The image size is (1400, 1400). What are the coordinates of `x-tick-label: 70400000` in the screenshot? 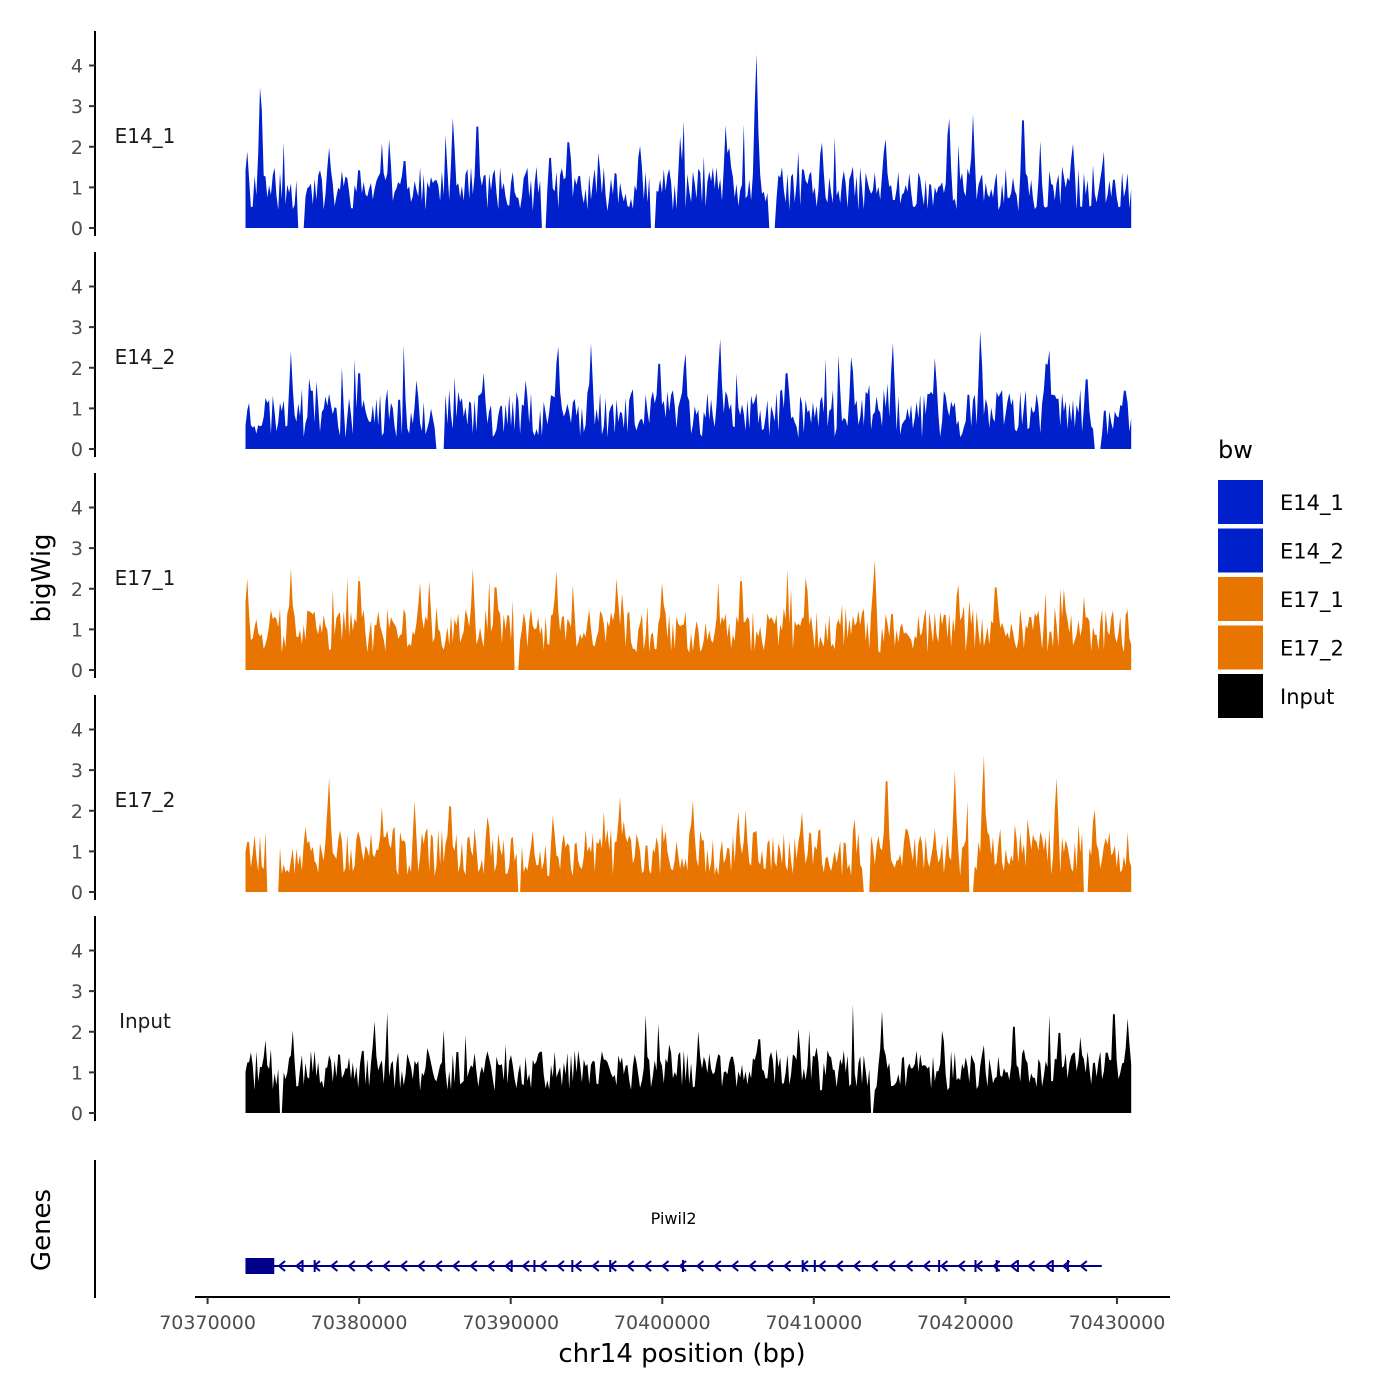 It's located at (662, 1323).